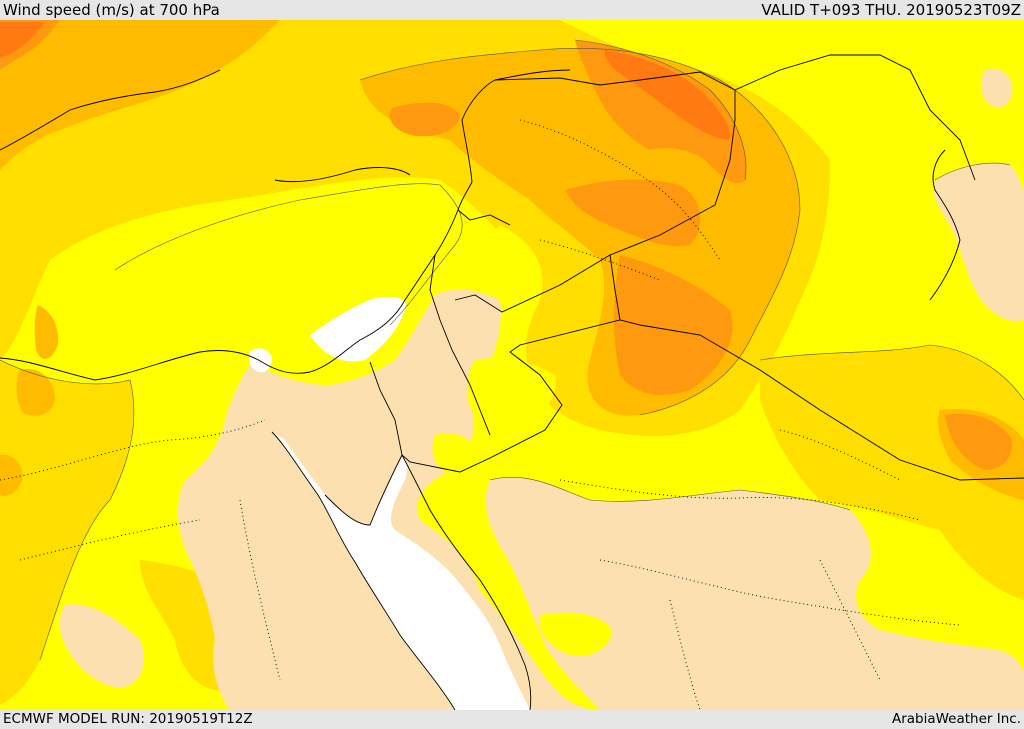 The width and height of the screenshot is (1024, 729). I want to click on model-run-label: ECMWF MODEL RUN: 20190519T12Z, so click(128, 719).